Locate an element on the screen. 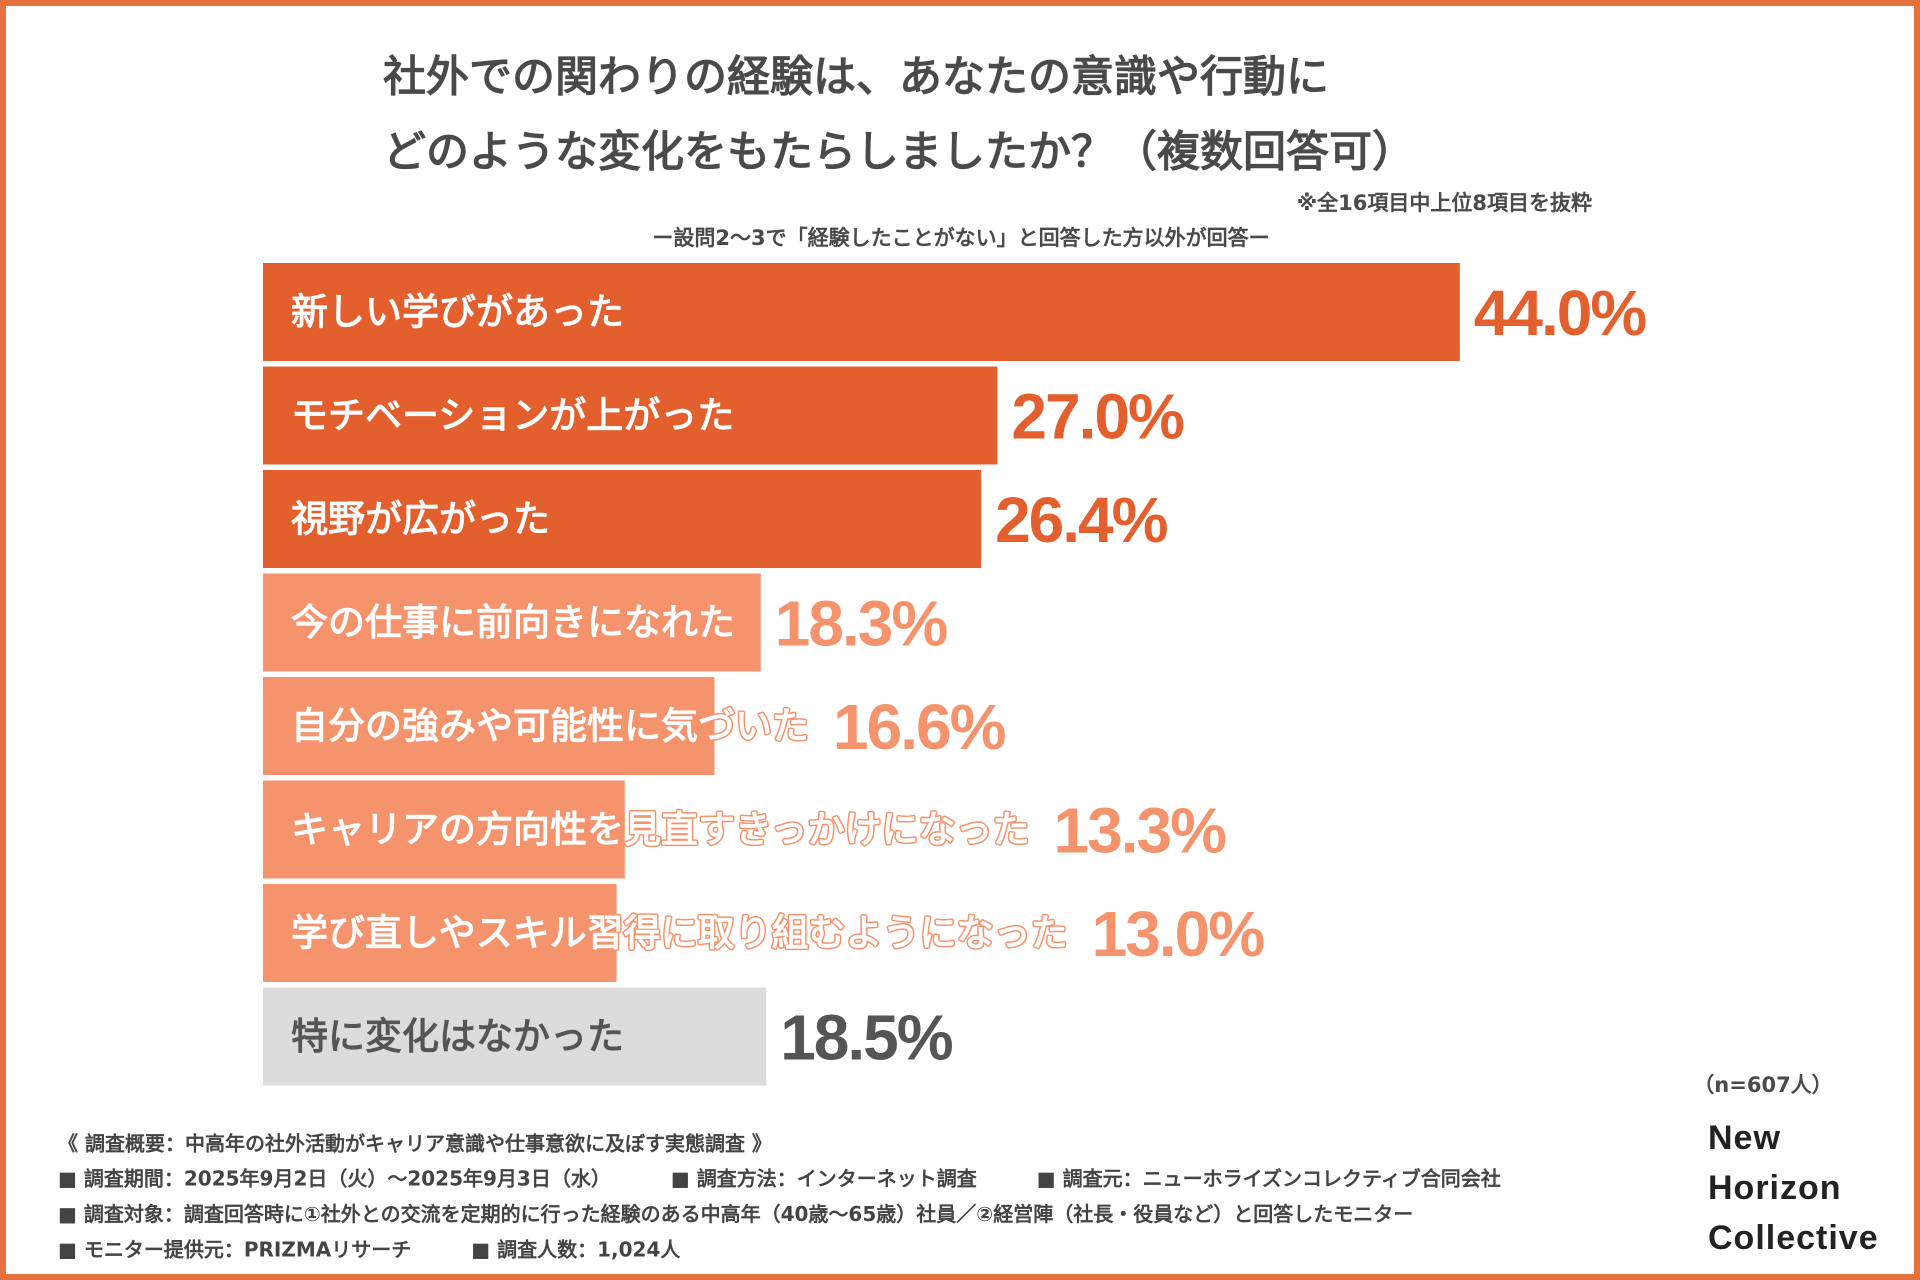 Image resolution: width=1920 pixels, height=1280 pixels. category-label: 視野が広がった is located at coordinates (420, 519).